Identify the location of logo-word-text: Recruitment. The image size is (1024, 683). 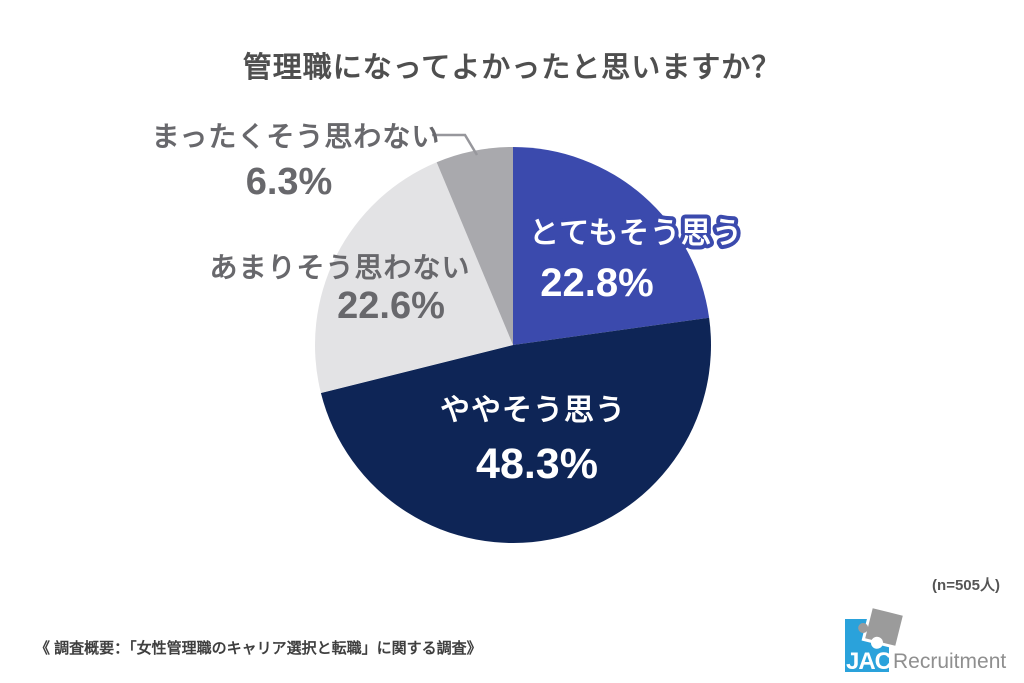
(949, 661).